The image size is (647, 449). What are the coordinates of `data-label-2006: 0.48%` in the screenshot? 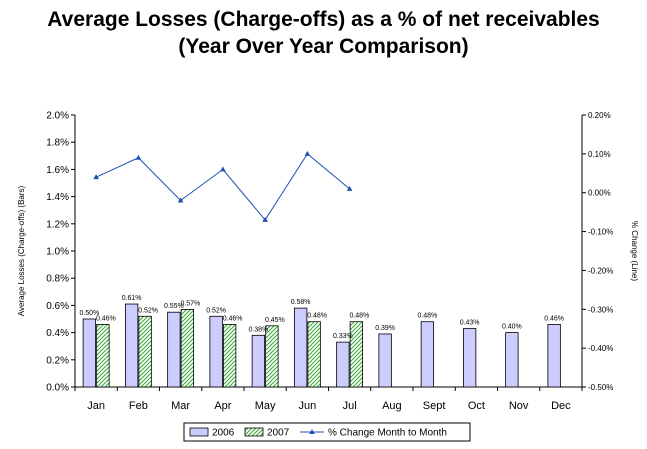 It's located at (427, 316).